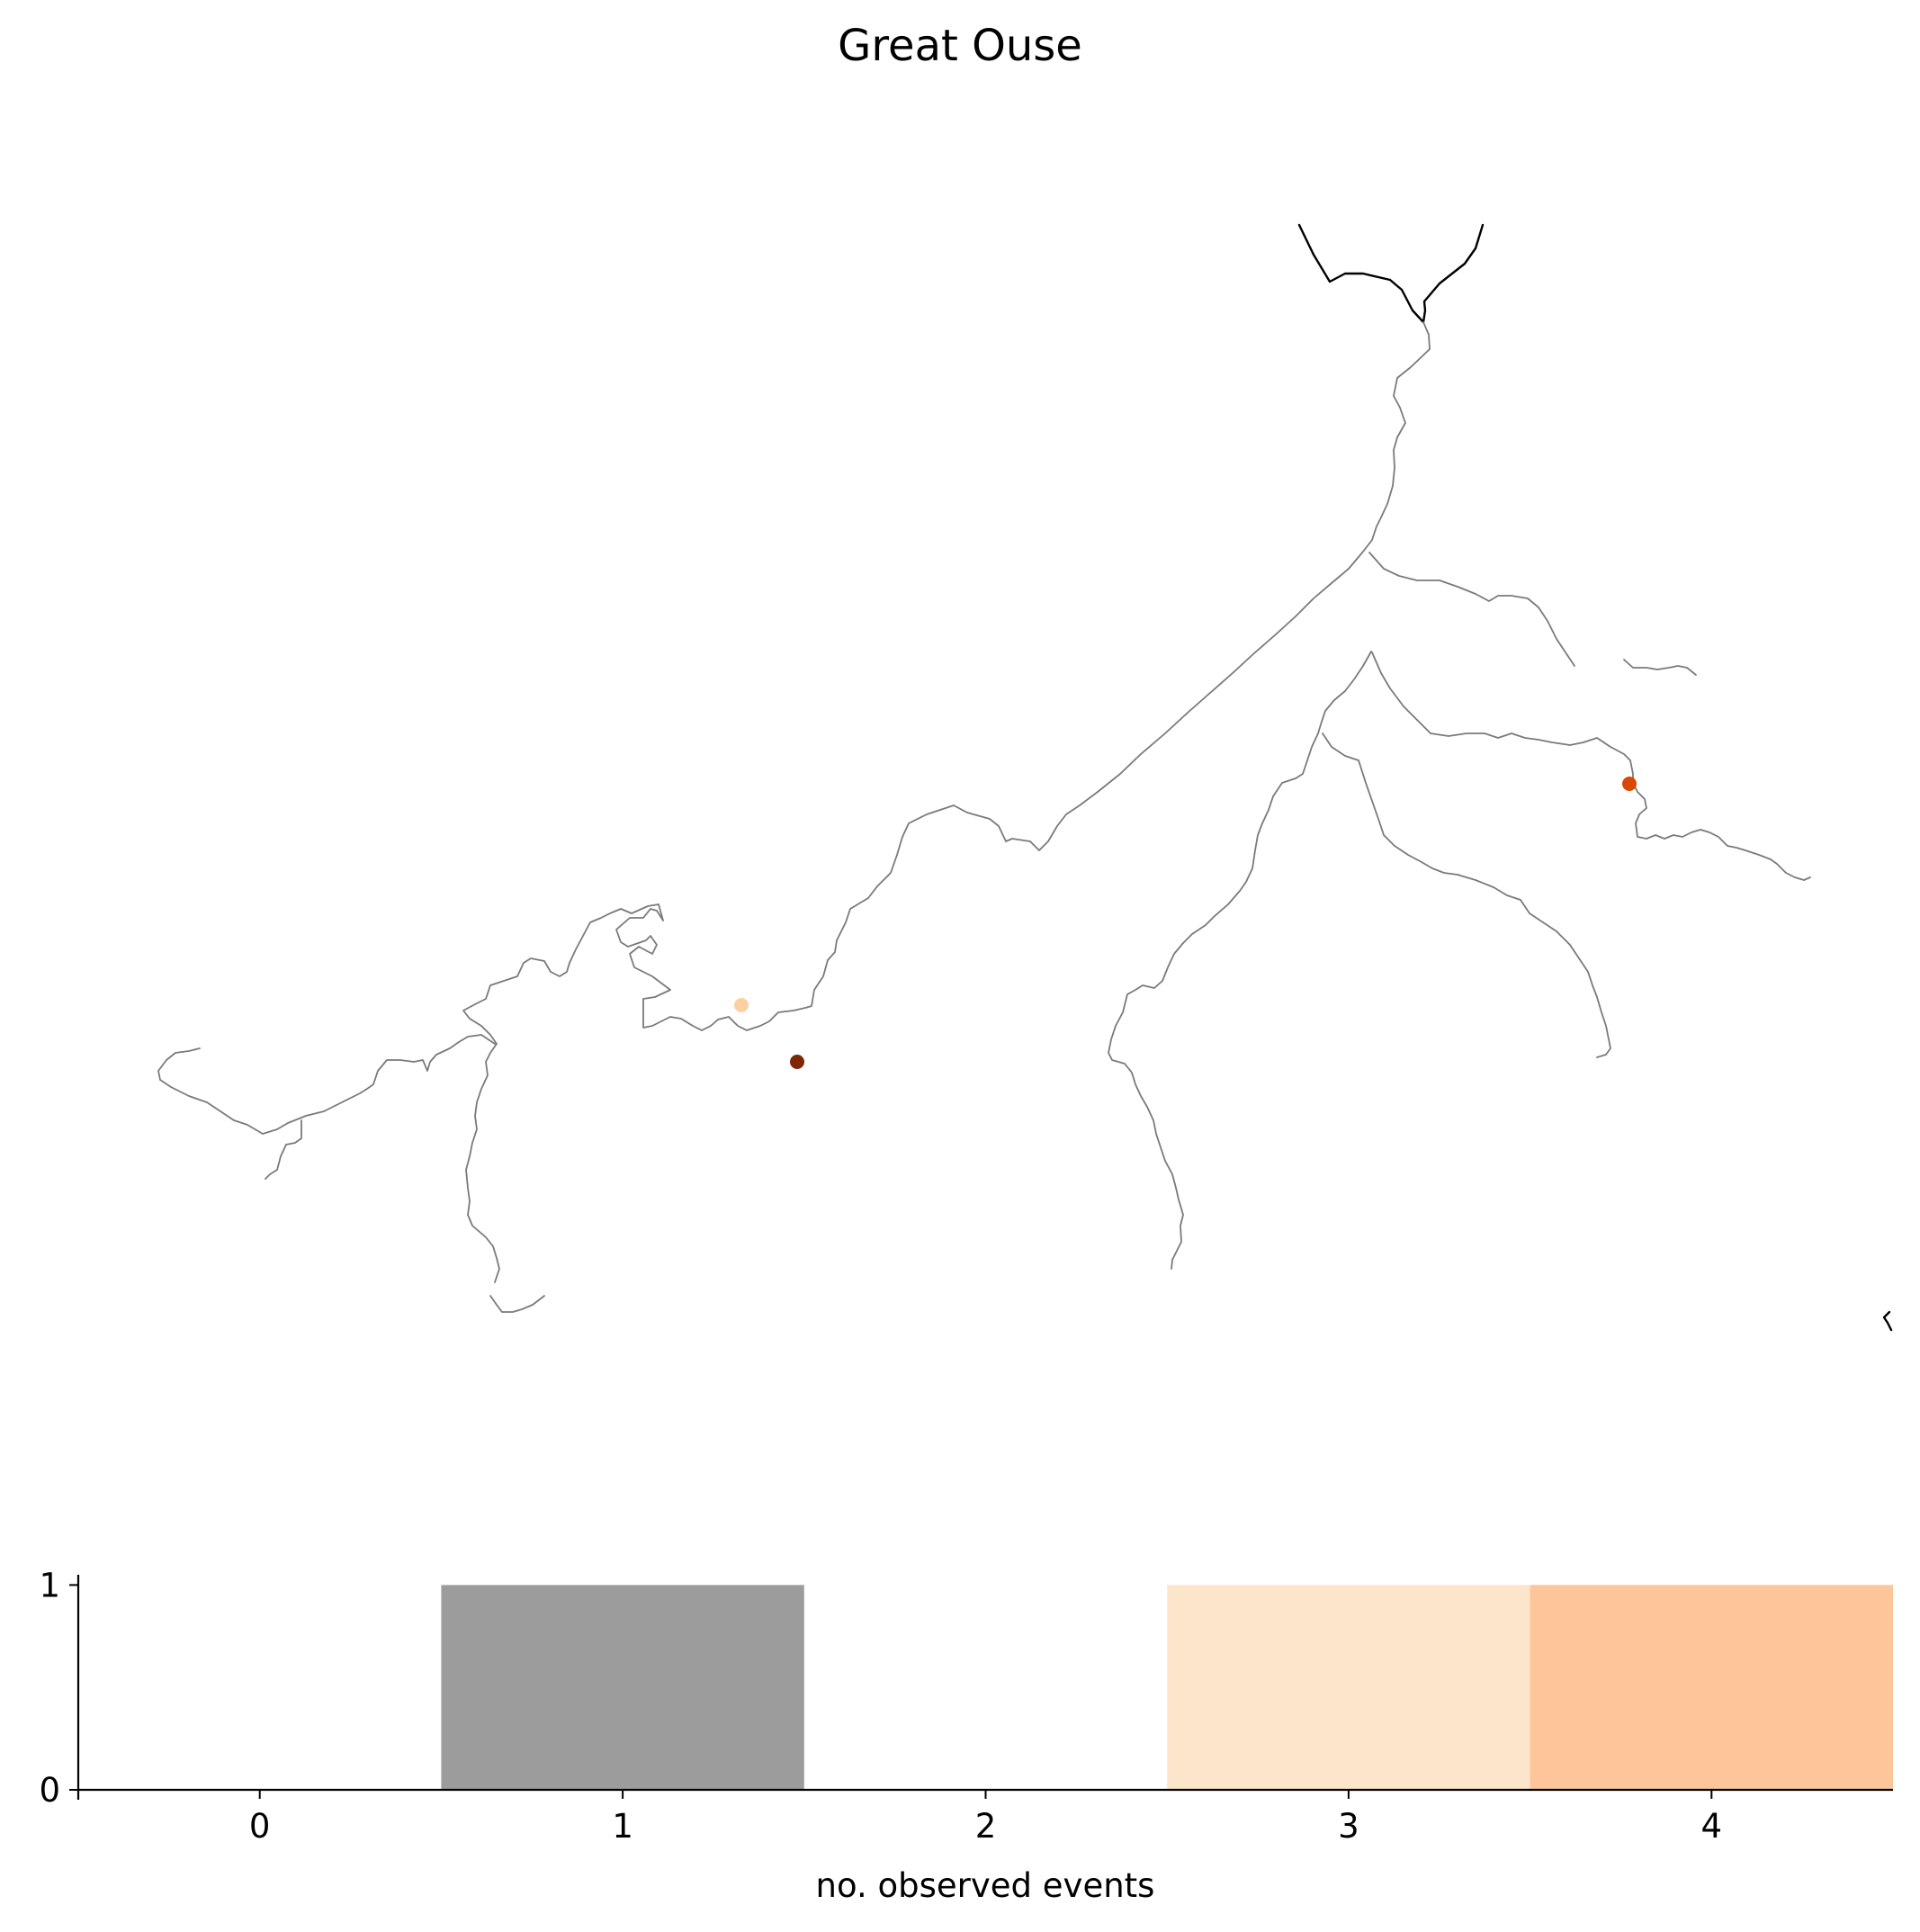 The image size is (1920, 1932). What do you see at coordinates (1240, 960) in the screenshot?
I see `river-south-branch` at bounding box center [1240, 960].